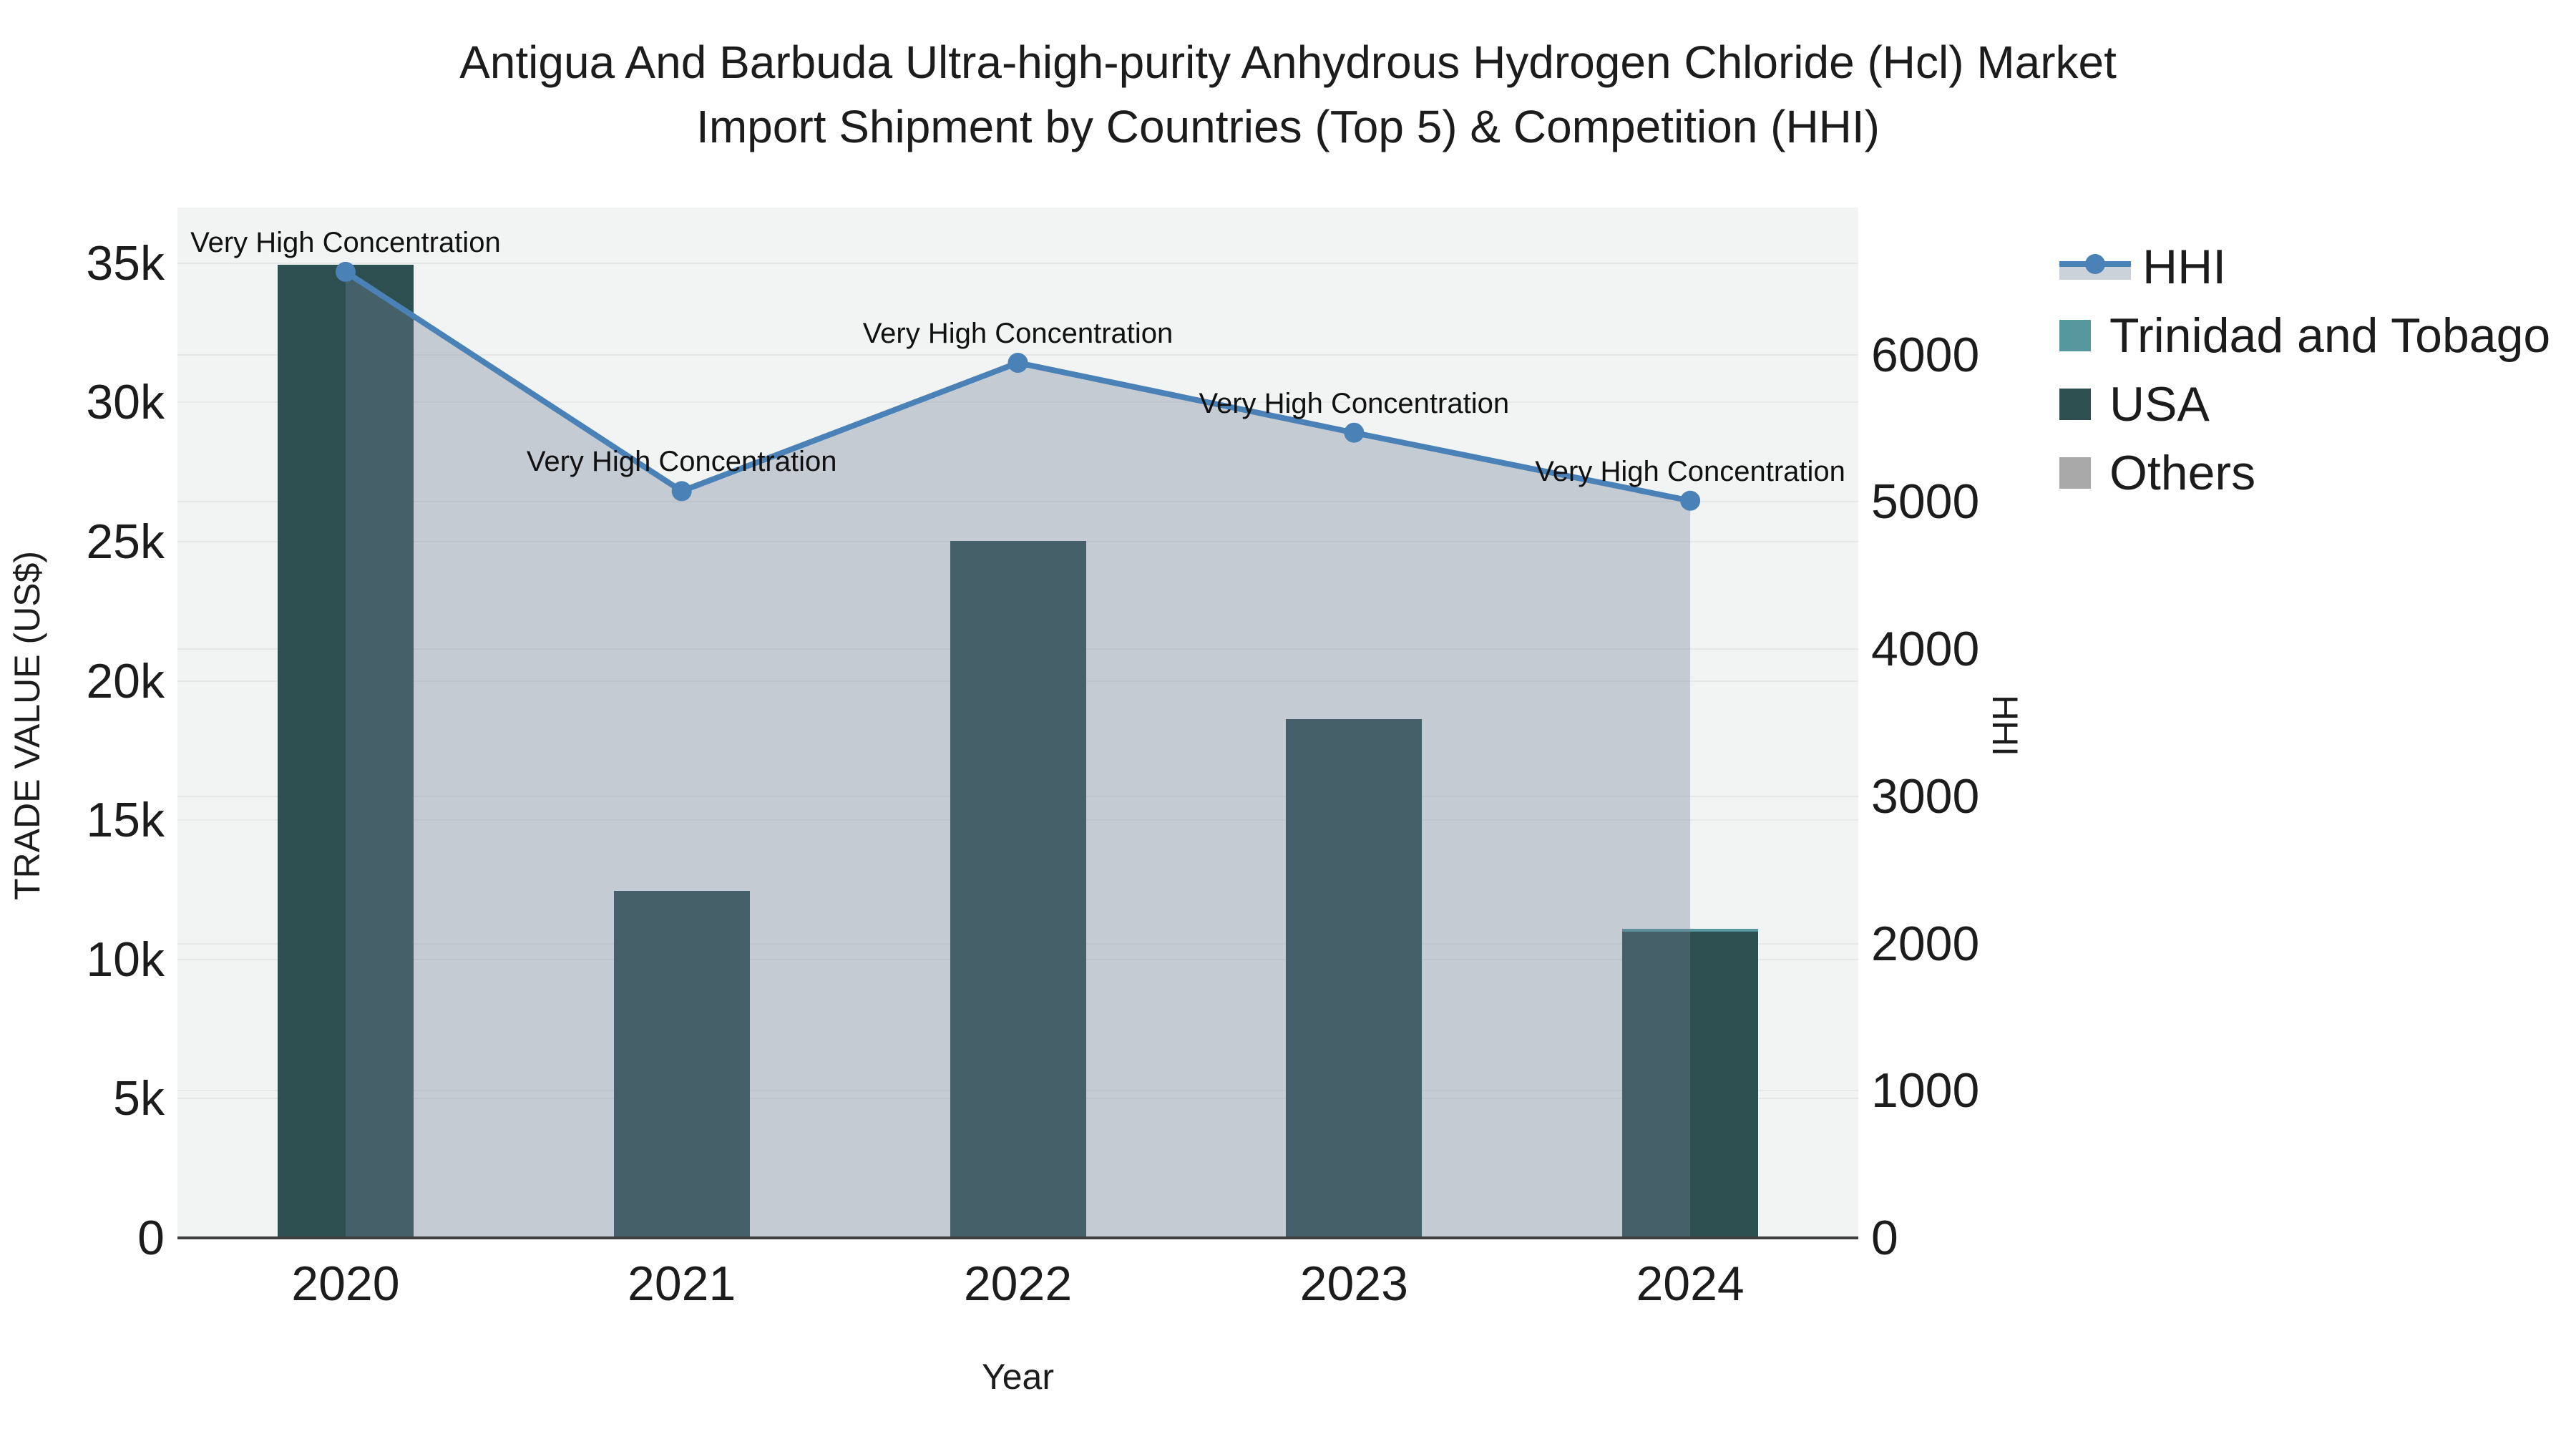  Describe the element at coordinates (681, 491) in the screenshot. I see `hhi-marker-2021` at that location.